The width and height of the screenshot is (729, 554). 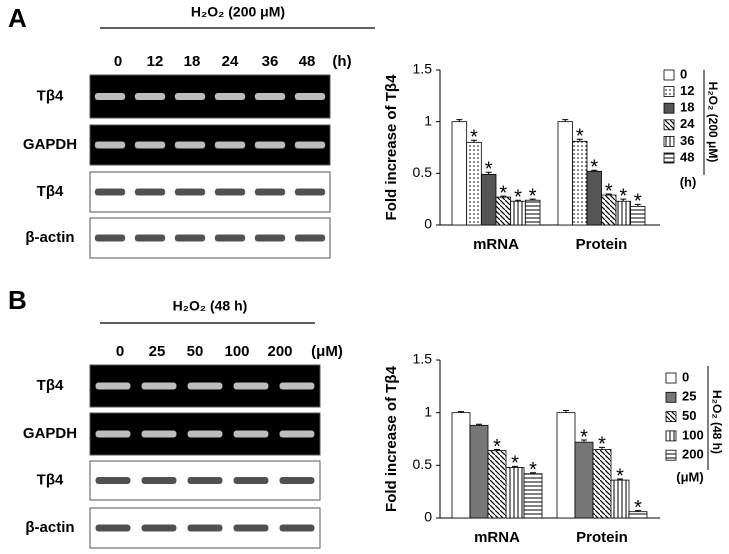 I want to click on legend-label: 24, so click(x=687, y=123).